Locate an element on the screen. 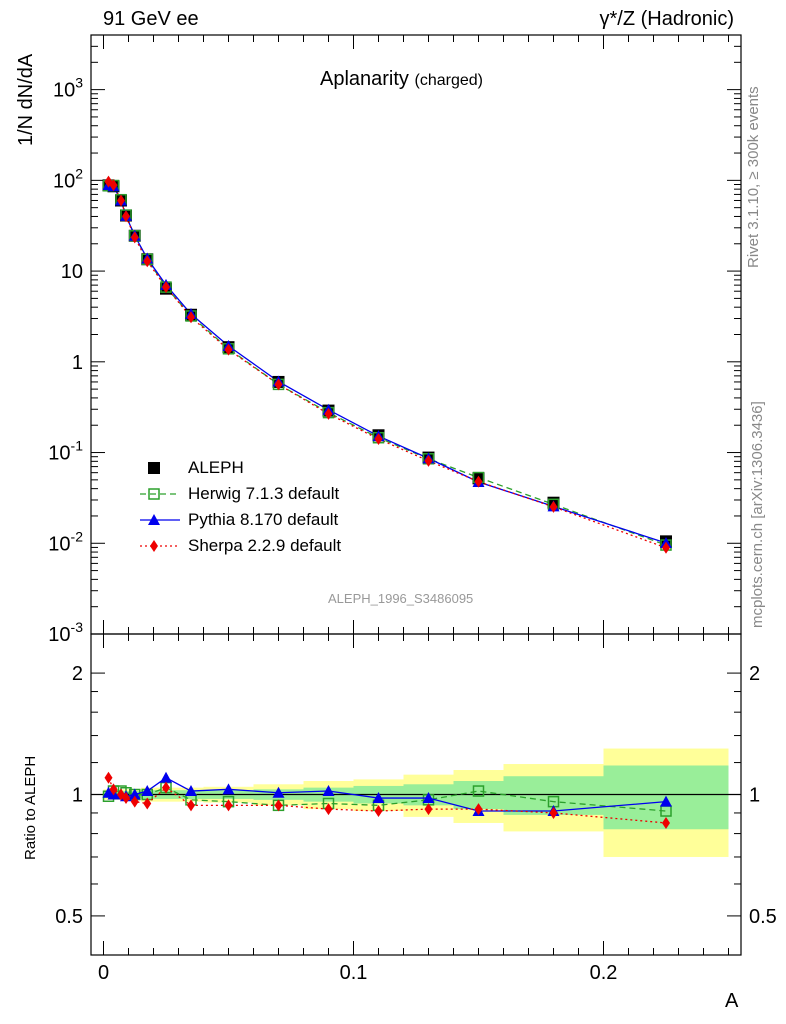  legend-label: Herwig 7.1.3 default is located at coordinates (264, 493).